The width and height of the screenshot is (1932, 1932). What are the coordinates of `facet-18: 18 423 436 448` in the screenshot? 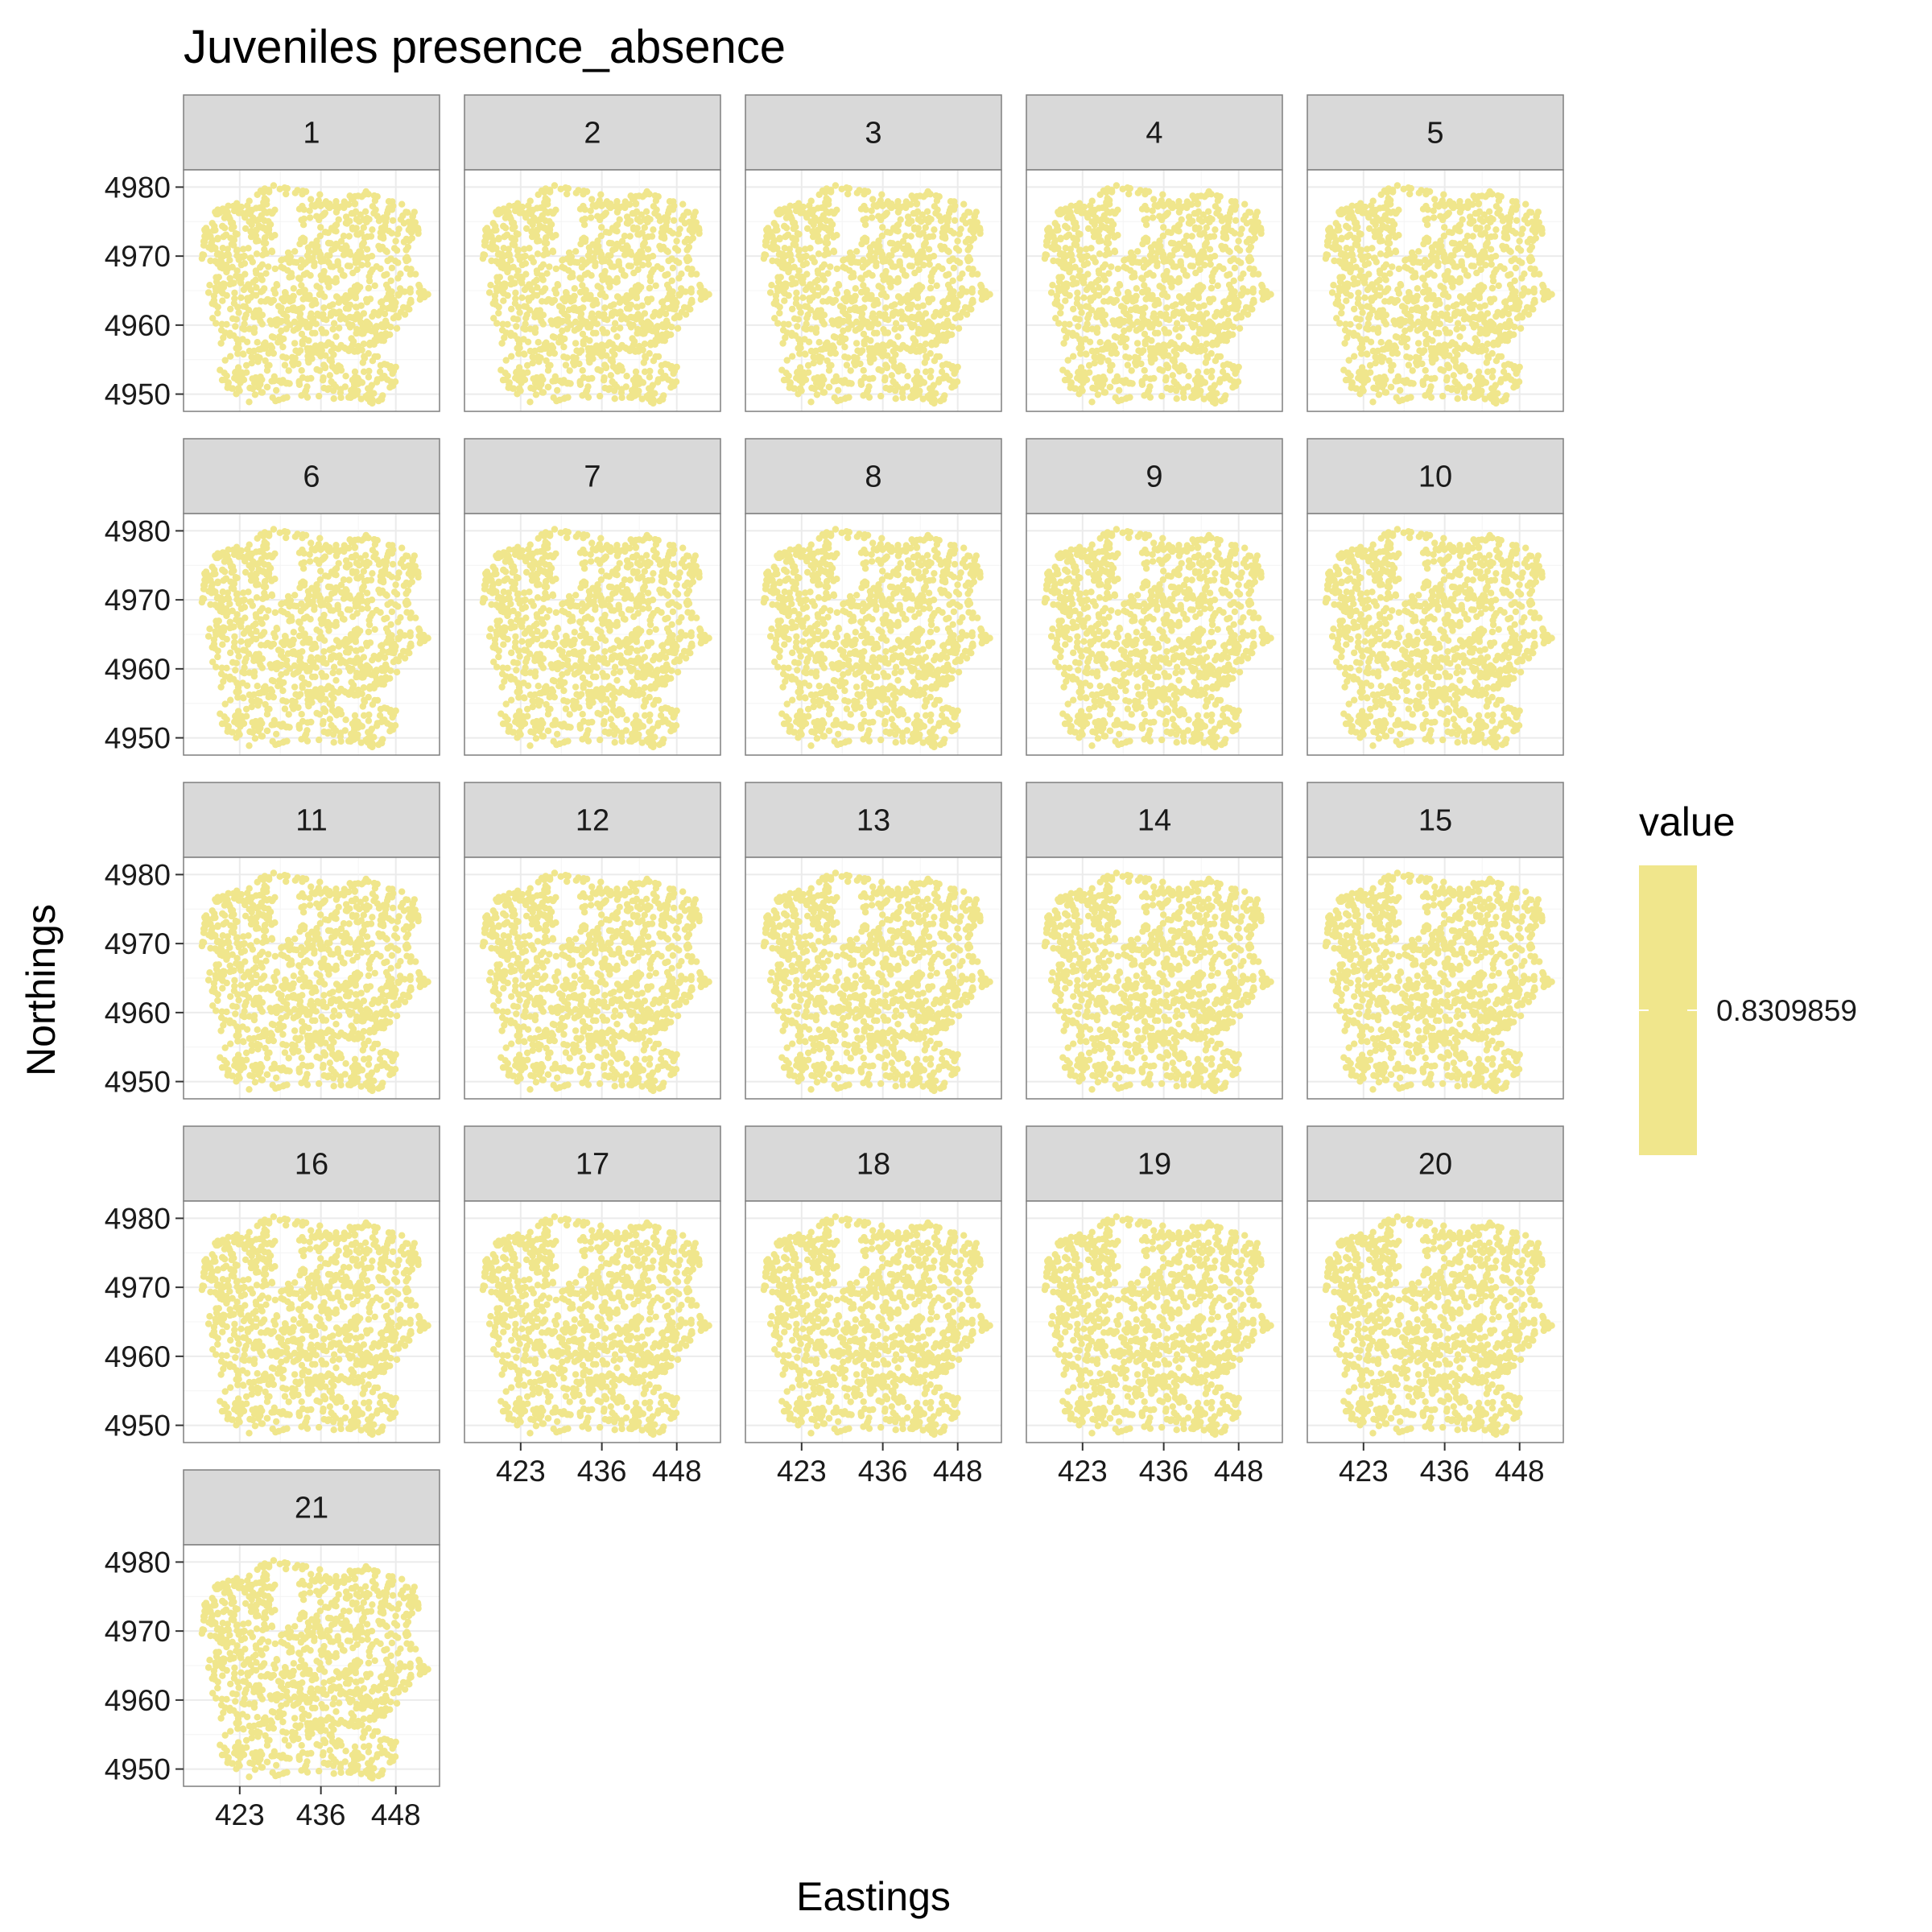 It's located at (873, 1306).